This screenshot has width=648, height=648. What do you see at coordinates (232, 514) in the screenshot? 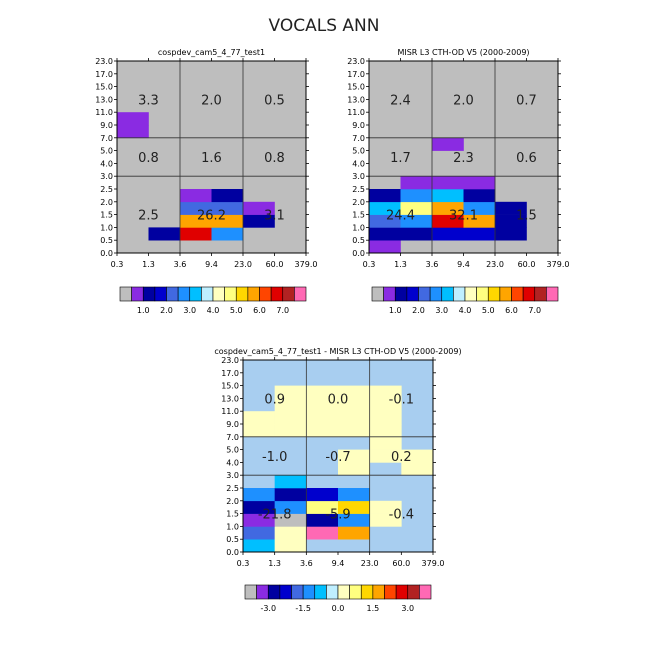
I see `y-tick-label: 1.5` at bounding box center [232, 514].